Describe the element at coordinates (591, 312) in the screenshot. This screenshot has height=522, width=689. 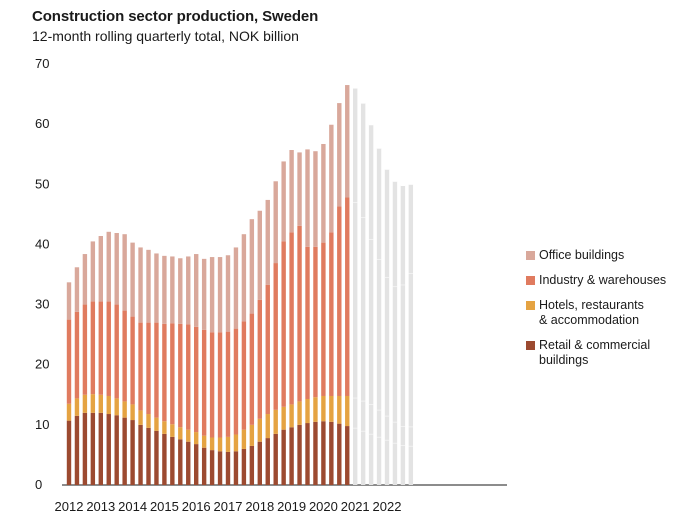
I see `legend-label-hotels: Hotels, restaurants & accommodation` at that location.